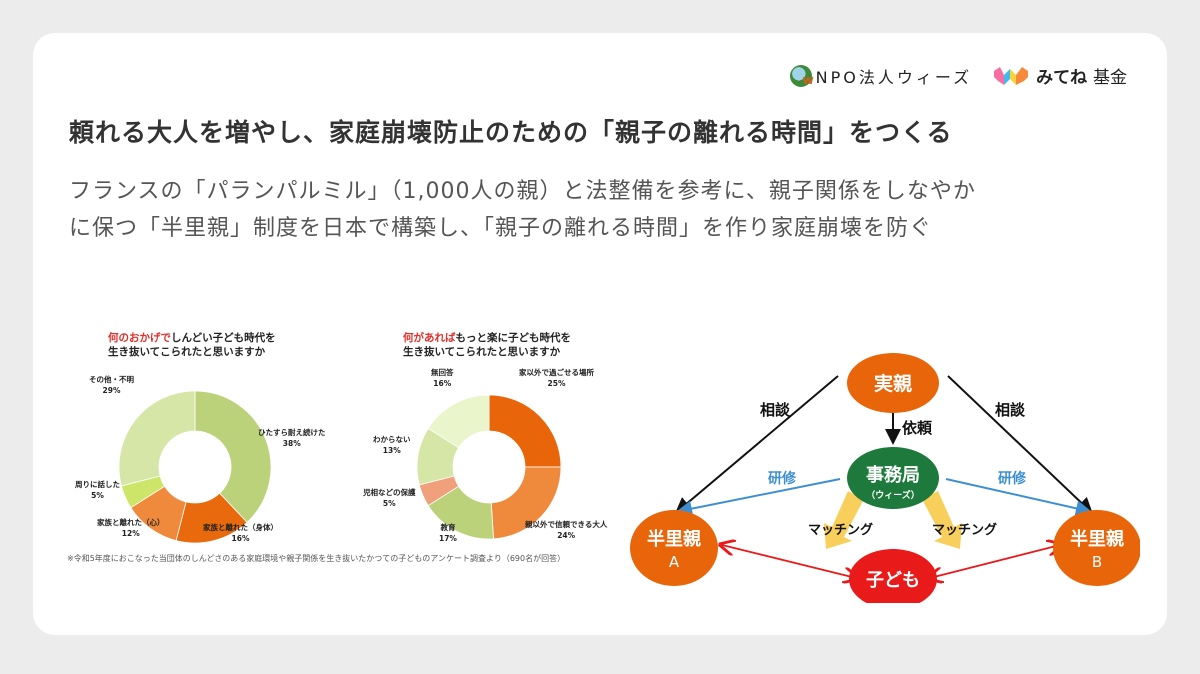  What do you see at coordinates (429, 338) in the screenshot?
I see `chart-2-title-highlight: 何があれば` at bounding box center [429, 338].